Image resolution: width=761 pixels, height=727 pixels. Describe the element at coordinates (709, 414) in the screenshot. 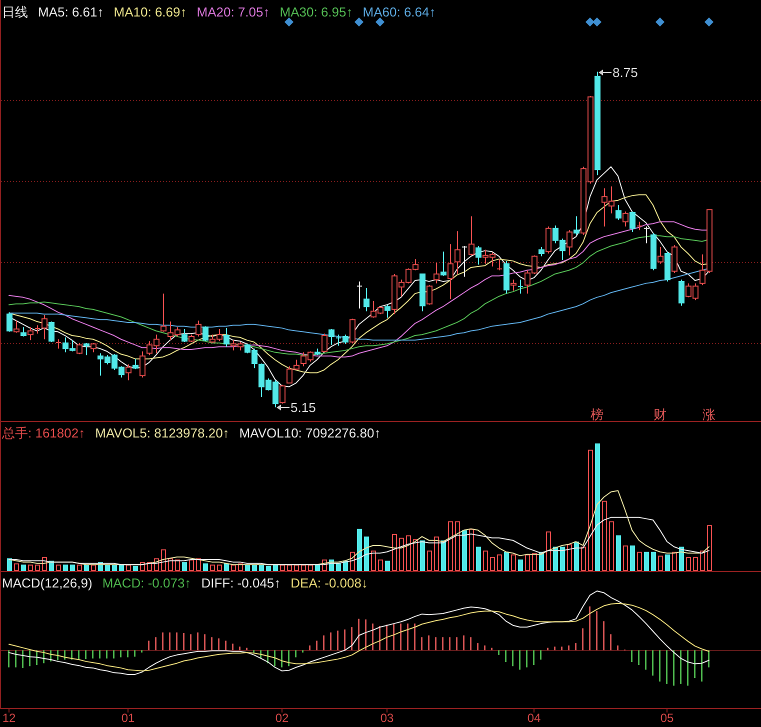

I see `annotation: 涨` at that location.